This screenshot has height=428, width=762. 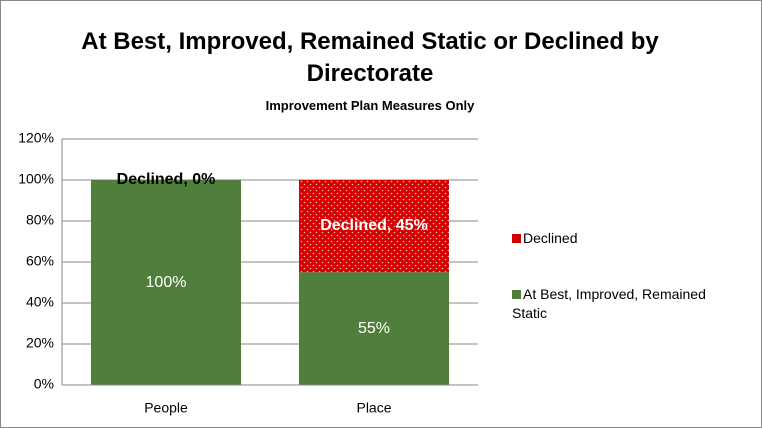 What do you see at coordinates (40, 302) in the screenshot?
I see `y-tick-label: 40%` at bounding box center [40, 302].